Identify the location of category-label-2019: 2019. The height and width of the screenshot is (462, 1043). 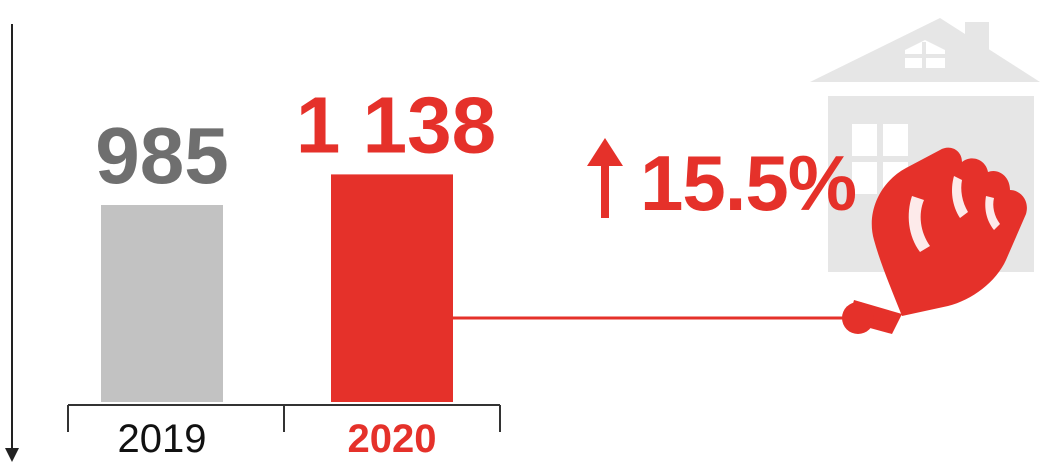
(162, 439).